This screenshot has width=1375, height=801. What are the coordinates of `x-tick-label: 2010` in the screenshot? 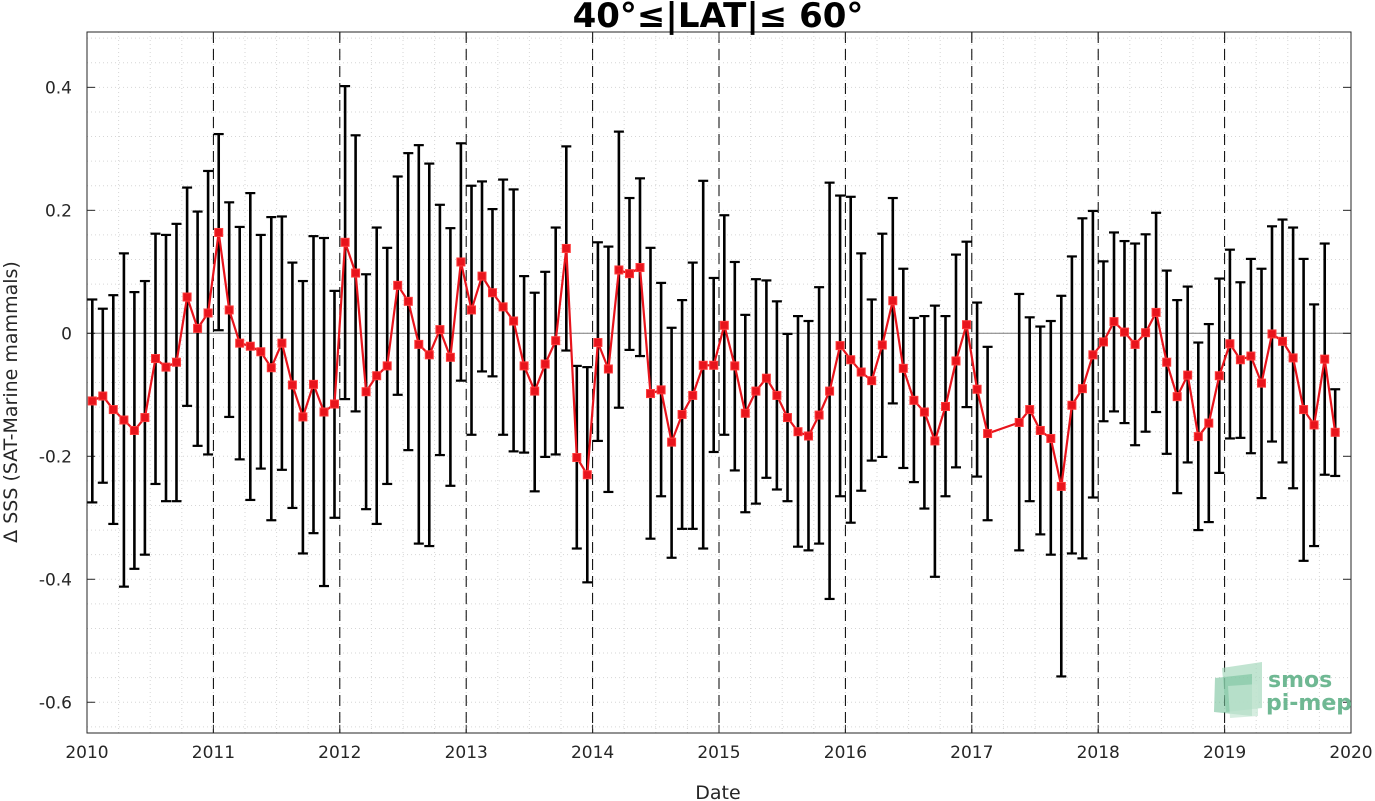 It's located at (86, 753).